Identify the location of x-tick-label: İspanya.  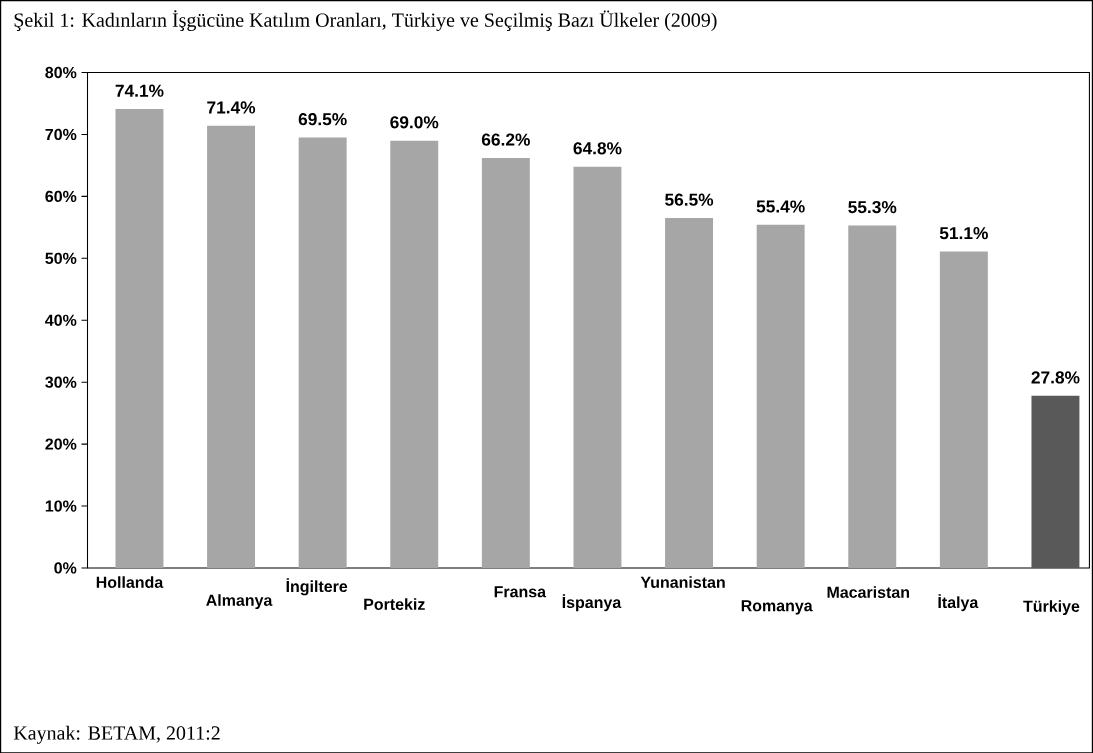
(592, 603).